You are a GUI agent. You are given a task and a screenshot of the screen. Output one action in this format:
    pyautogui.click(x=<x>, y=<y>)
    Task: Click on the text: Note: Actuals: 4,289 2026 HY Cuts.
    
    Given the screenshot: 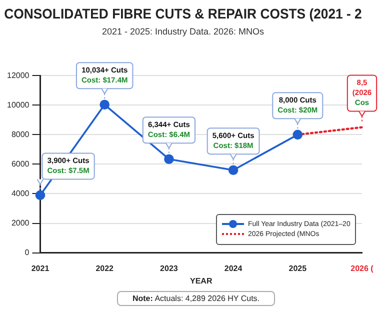 What is the action you would take?
    pyautogui.click(x=196, y=298)
    